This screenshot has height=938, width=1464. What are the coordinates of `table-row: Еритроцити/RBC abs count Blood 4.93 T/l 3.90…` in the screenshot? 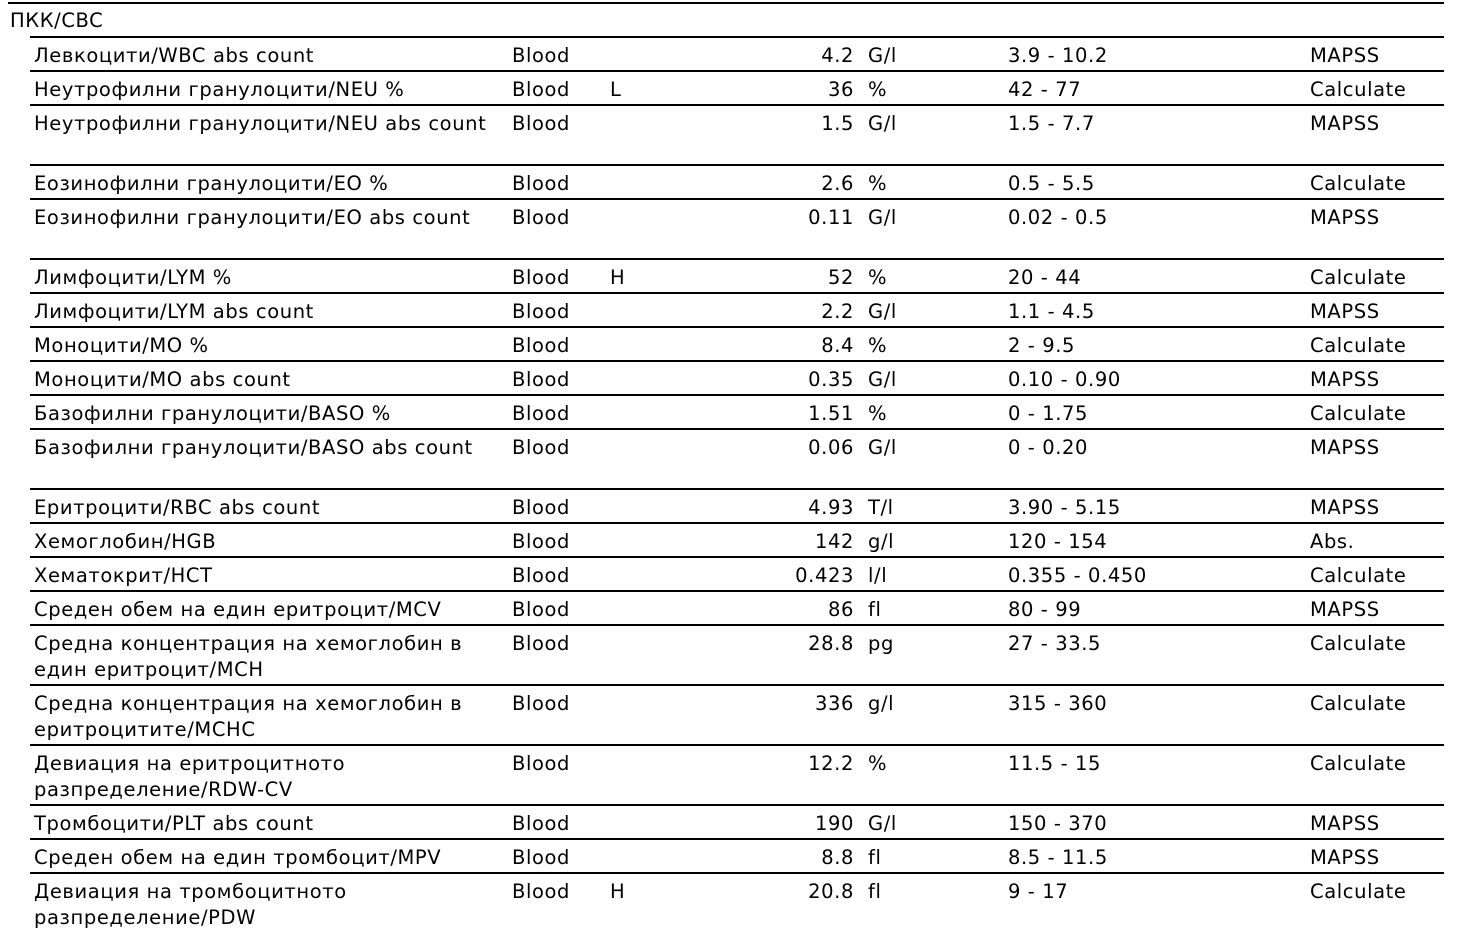 It's located at (737, 505).